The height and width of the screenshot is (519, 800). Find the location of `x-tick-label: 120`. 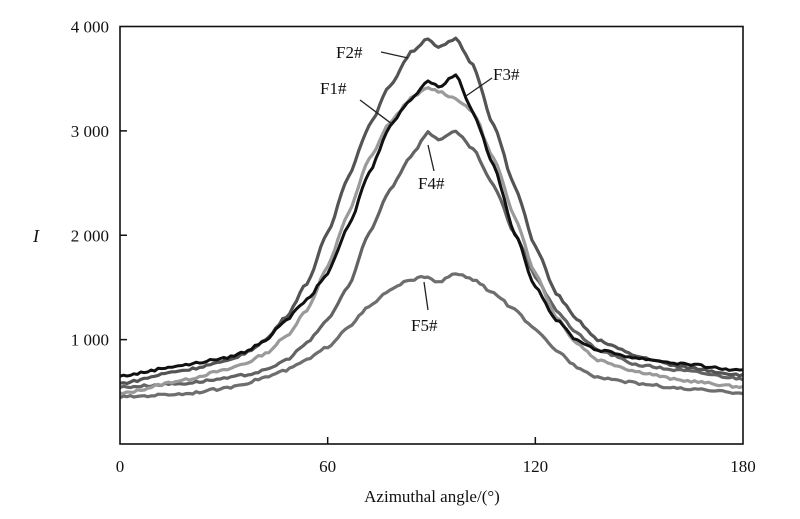

x-tick-label: 120 is located at coordinates (536, 466).